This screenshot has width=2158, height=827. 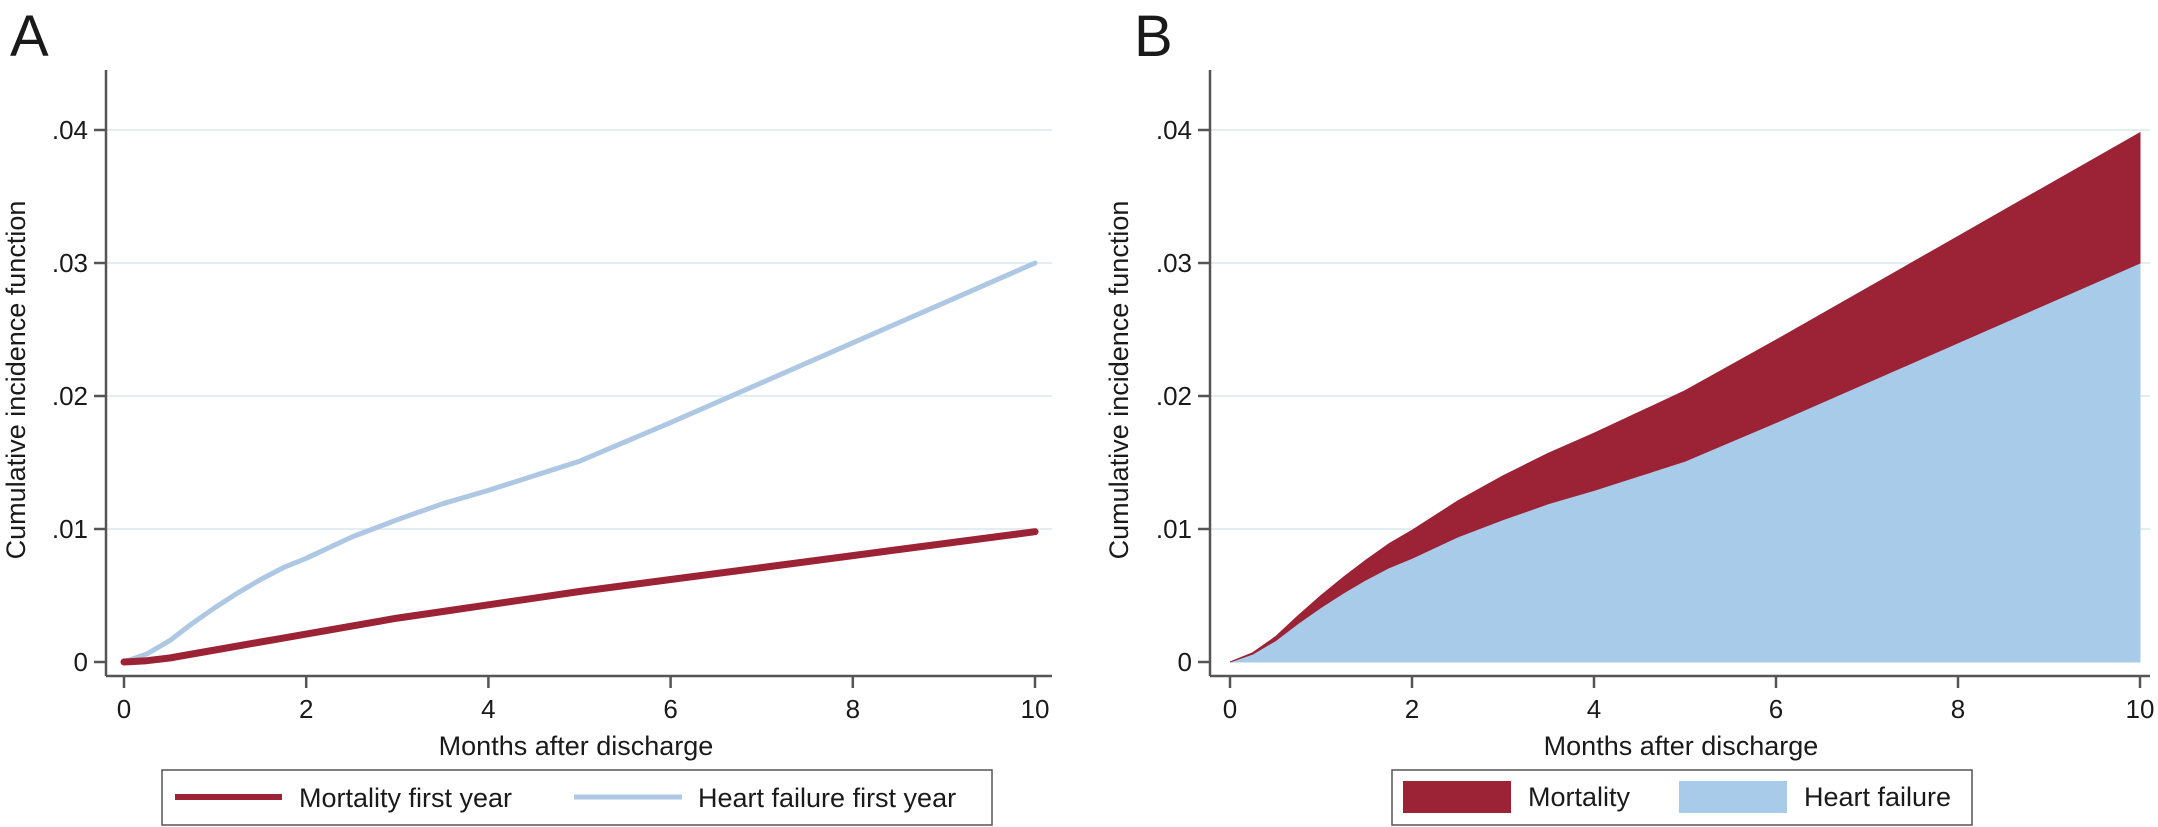 I want to click on panel-b-x-axis-title: Months after discharge, so click(x=1681, y=746).